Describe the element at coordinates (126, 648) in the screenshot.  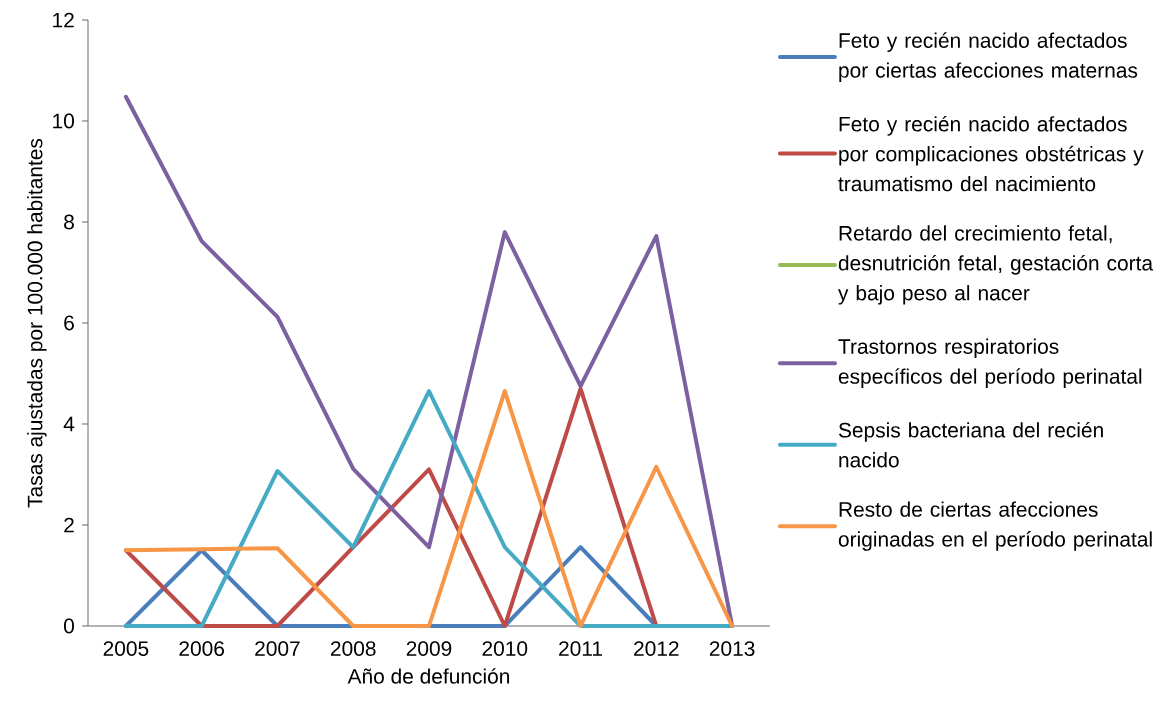
I see `x-tick-label: 2005` at that location.